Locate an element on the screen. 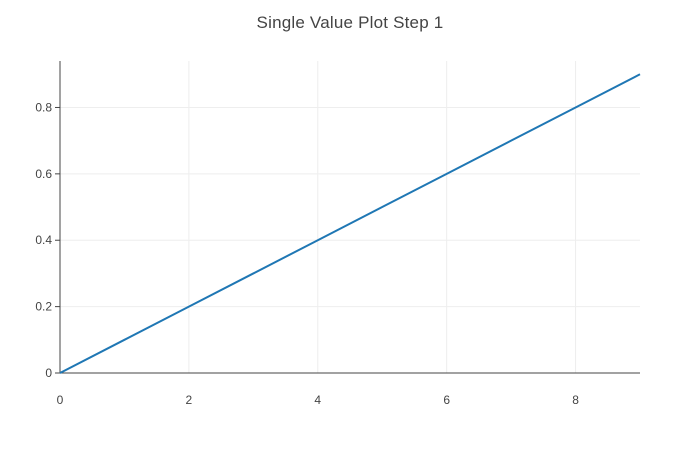 This screenshot has width=700, height=450. y-tick-label: 0 is located at coordinates (48, 373).